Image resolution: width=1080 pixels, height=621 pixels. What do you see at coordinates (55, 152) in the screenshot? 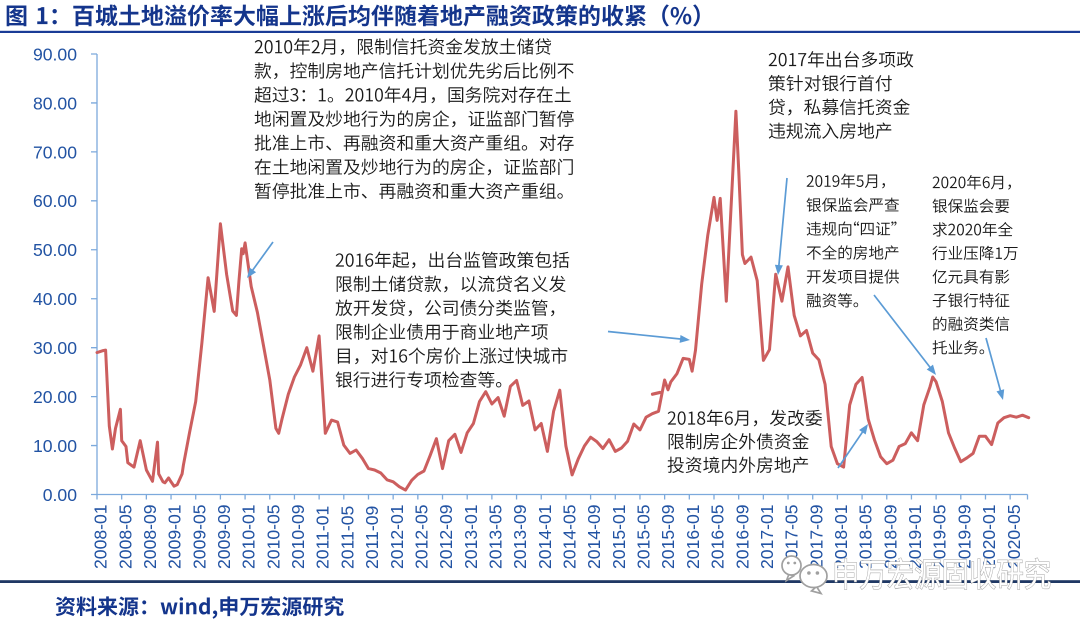
I see `svg-text: 70.00` at bounding box center [55, 152].